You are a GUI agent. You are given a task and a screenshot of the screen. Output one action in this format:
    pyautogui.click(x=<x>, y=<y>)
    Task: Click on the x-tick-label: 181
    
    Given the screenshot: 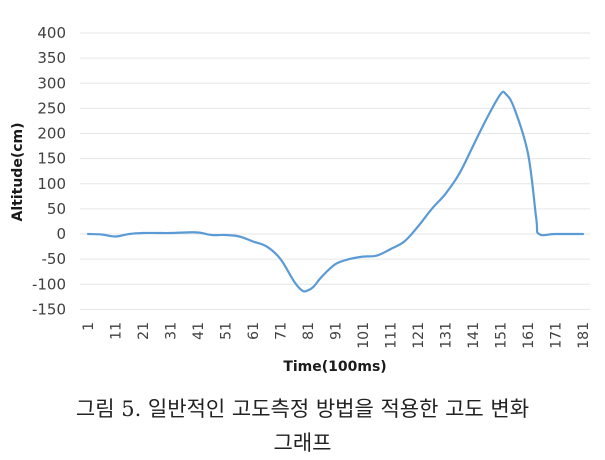 What is the action you would take?
    pyautogui.click(x=584, y=335)
    